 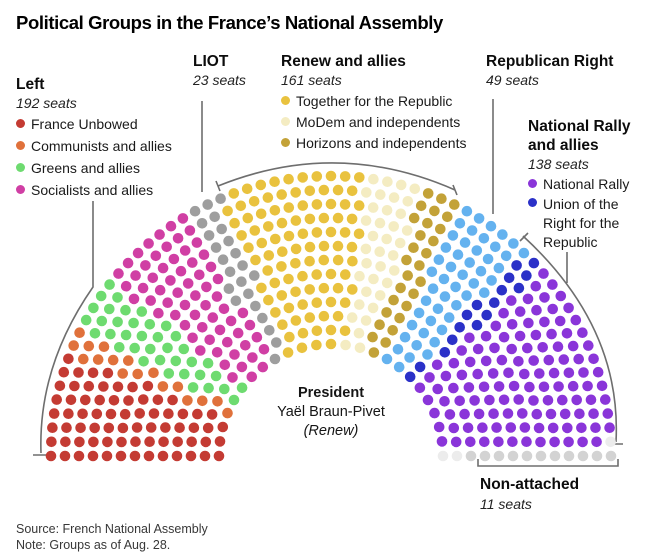 I want to click on legend-item-national-rally: National Rally, so click(x=578, y=184).